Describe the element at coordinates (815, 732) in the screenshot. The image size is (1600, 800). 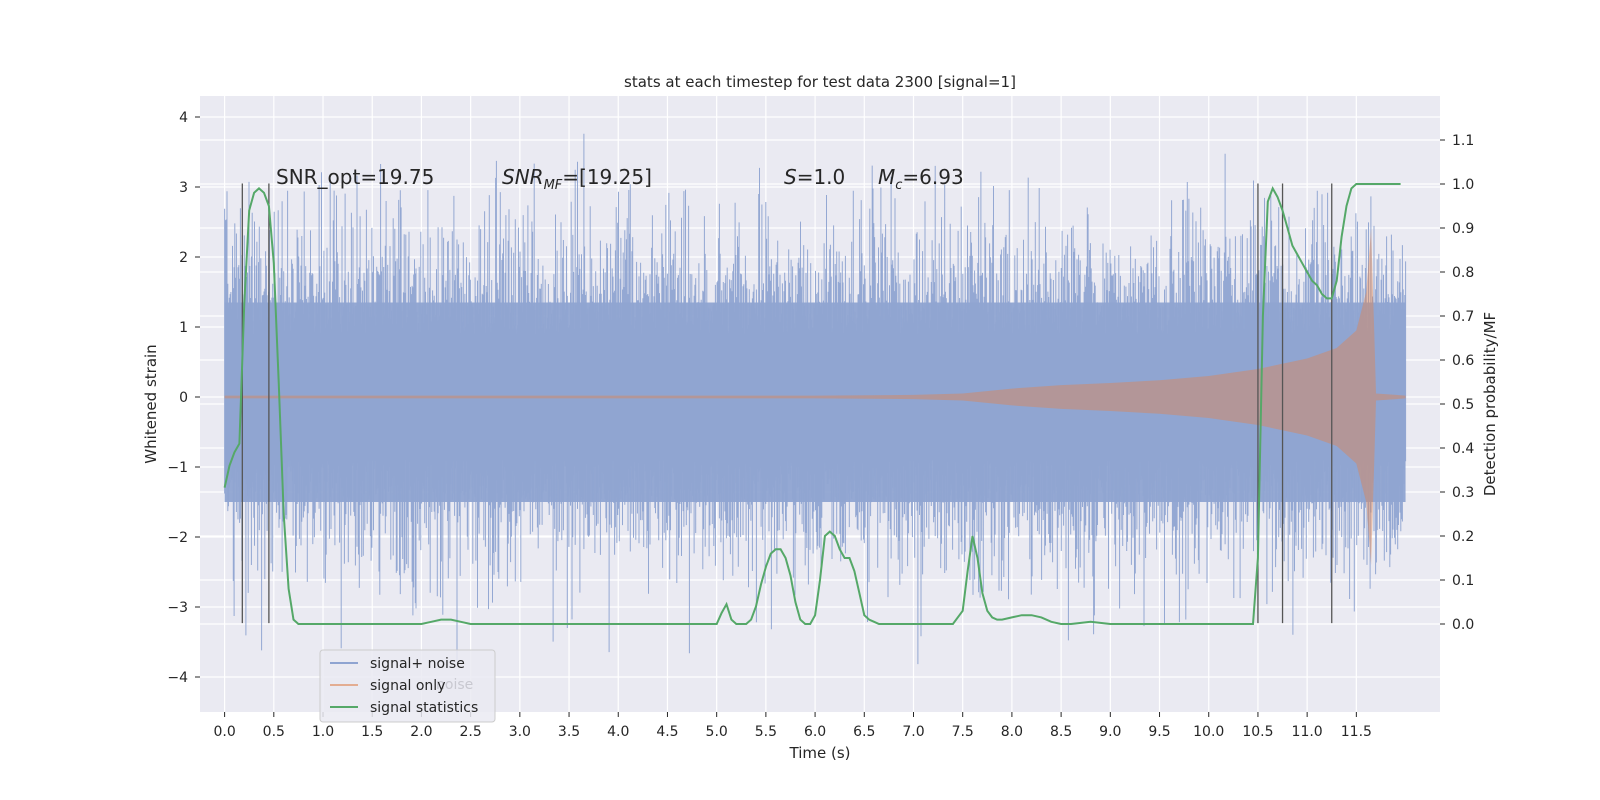
I see `x-tick-label-12: 6.0` at that location.